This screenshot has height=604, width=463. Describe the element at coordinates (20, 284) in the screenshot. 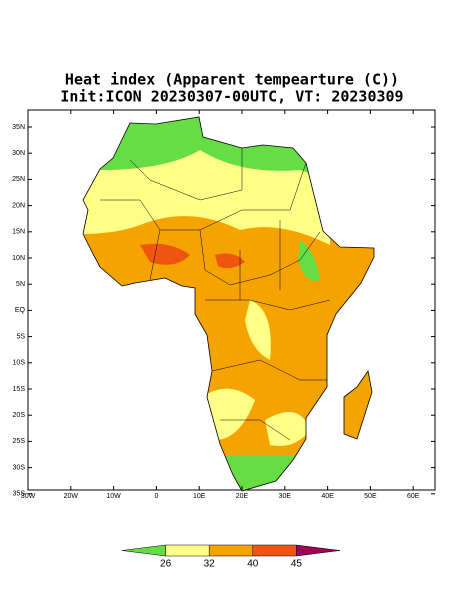

I see `lat-label: 5N` at that location.